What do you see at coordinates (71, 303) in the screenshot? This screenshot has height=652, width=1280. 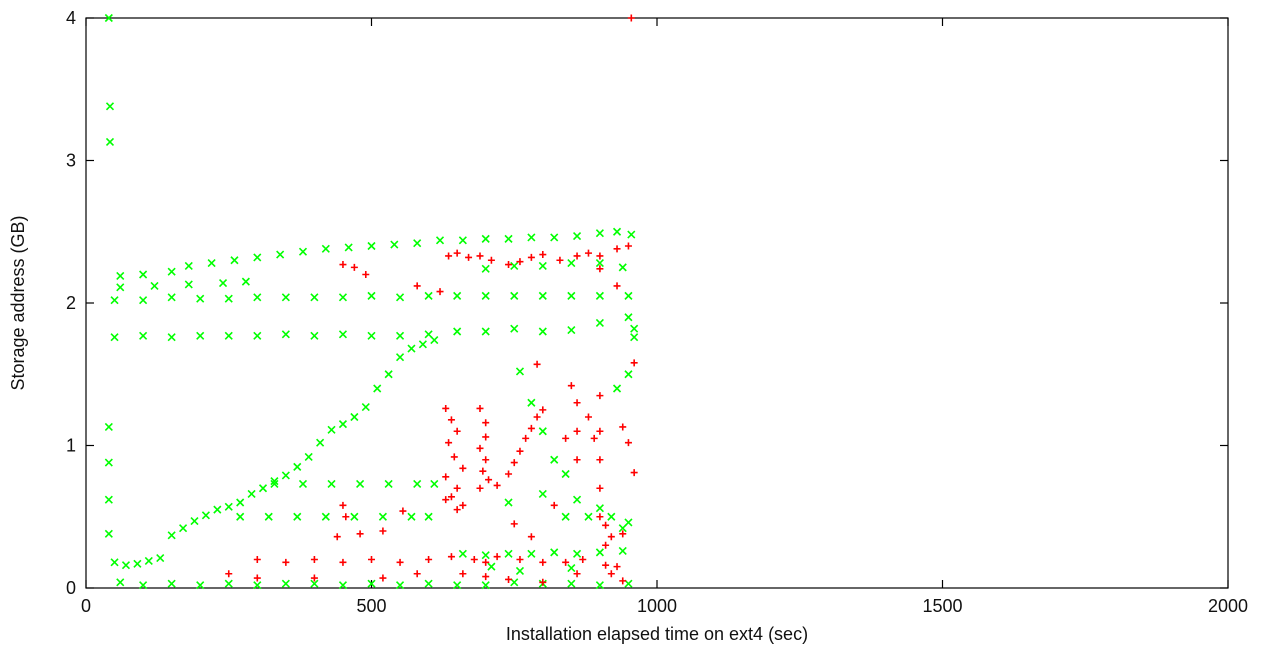 I see `y-tick-label: 2` at bounding box center [71, 303].